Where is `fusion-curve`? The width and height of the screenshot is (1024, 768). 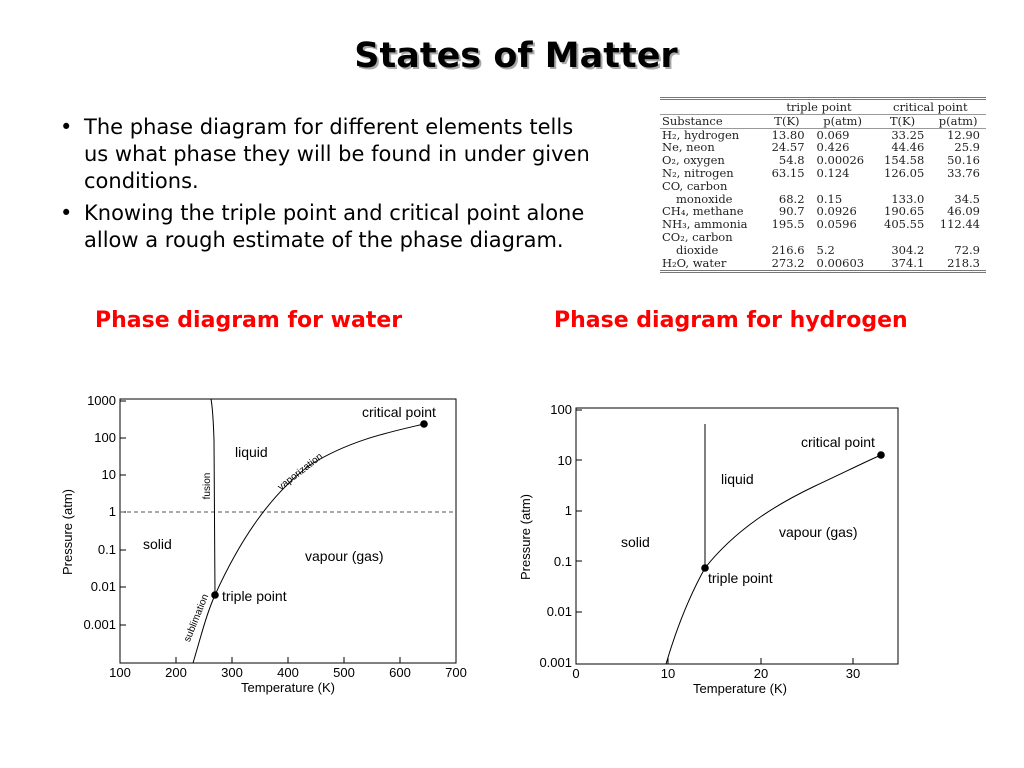 fusion-curve is located at coordinates (213, 497).